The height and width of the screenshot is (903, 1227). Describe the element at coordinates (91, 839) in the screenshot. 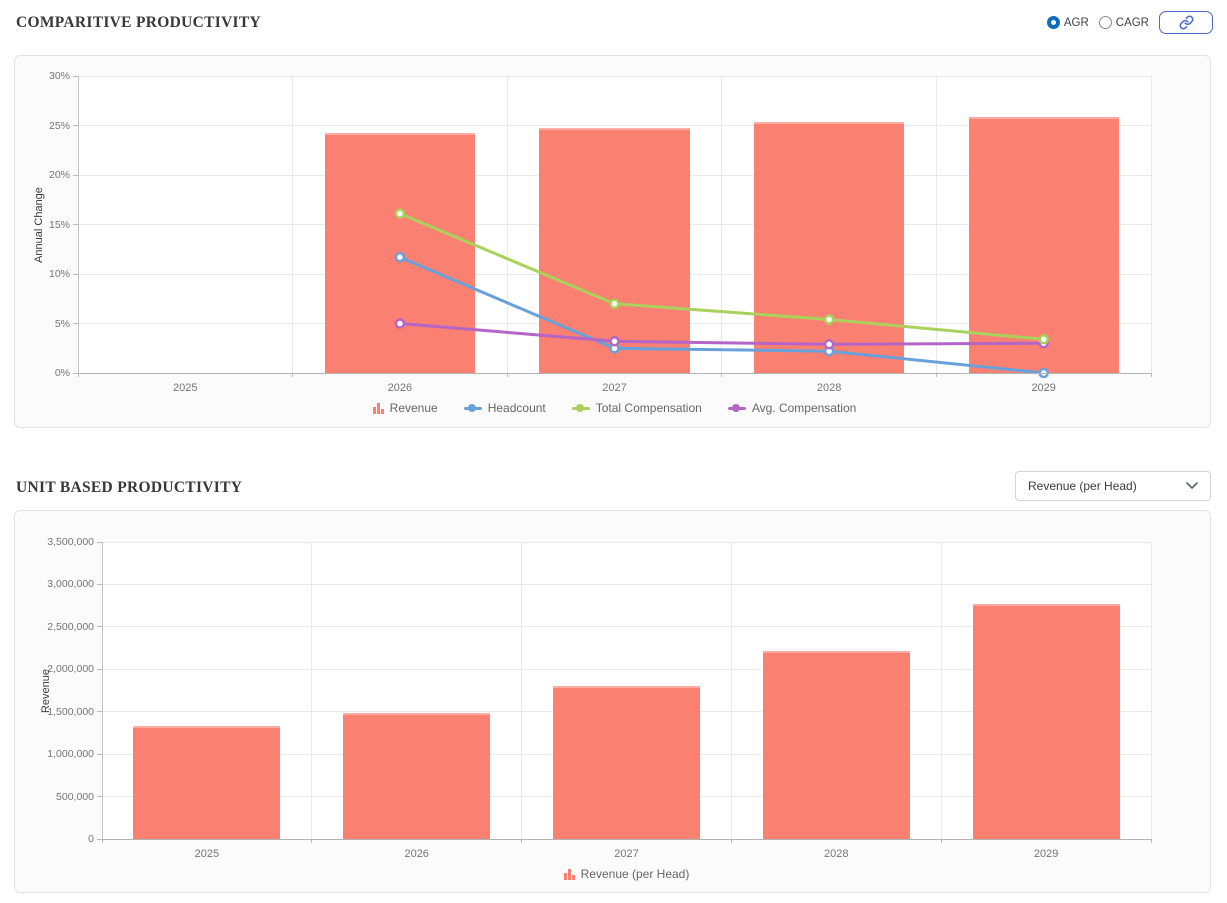

I see `y-axis-tick-label: 0` at that location.